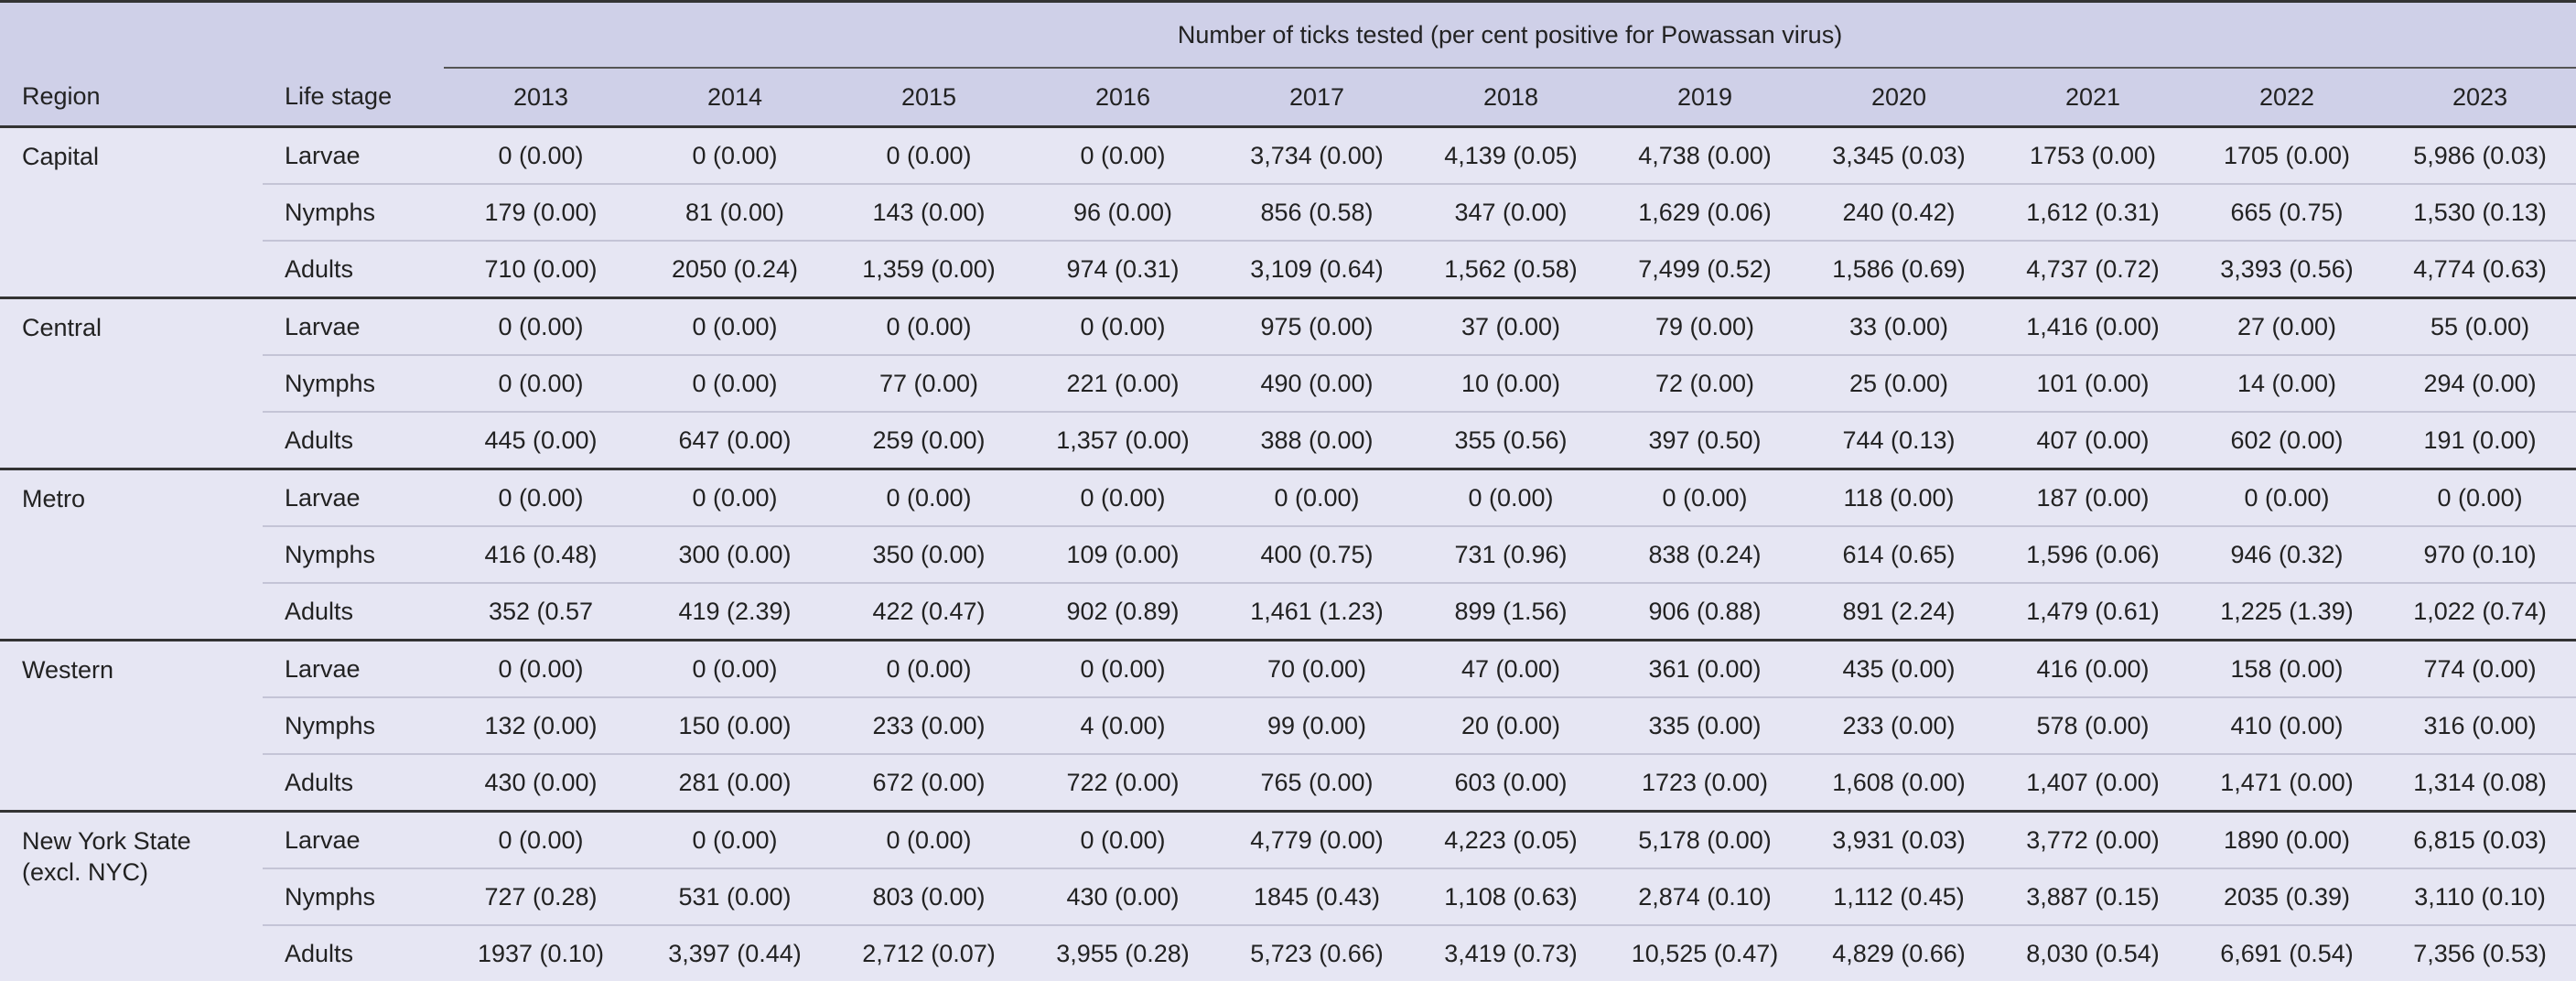 This screenshot has height=981, width=2576. I want to click on value-cell: 3,397 (0.44), so click(735, 953).